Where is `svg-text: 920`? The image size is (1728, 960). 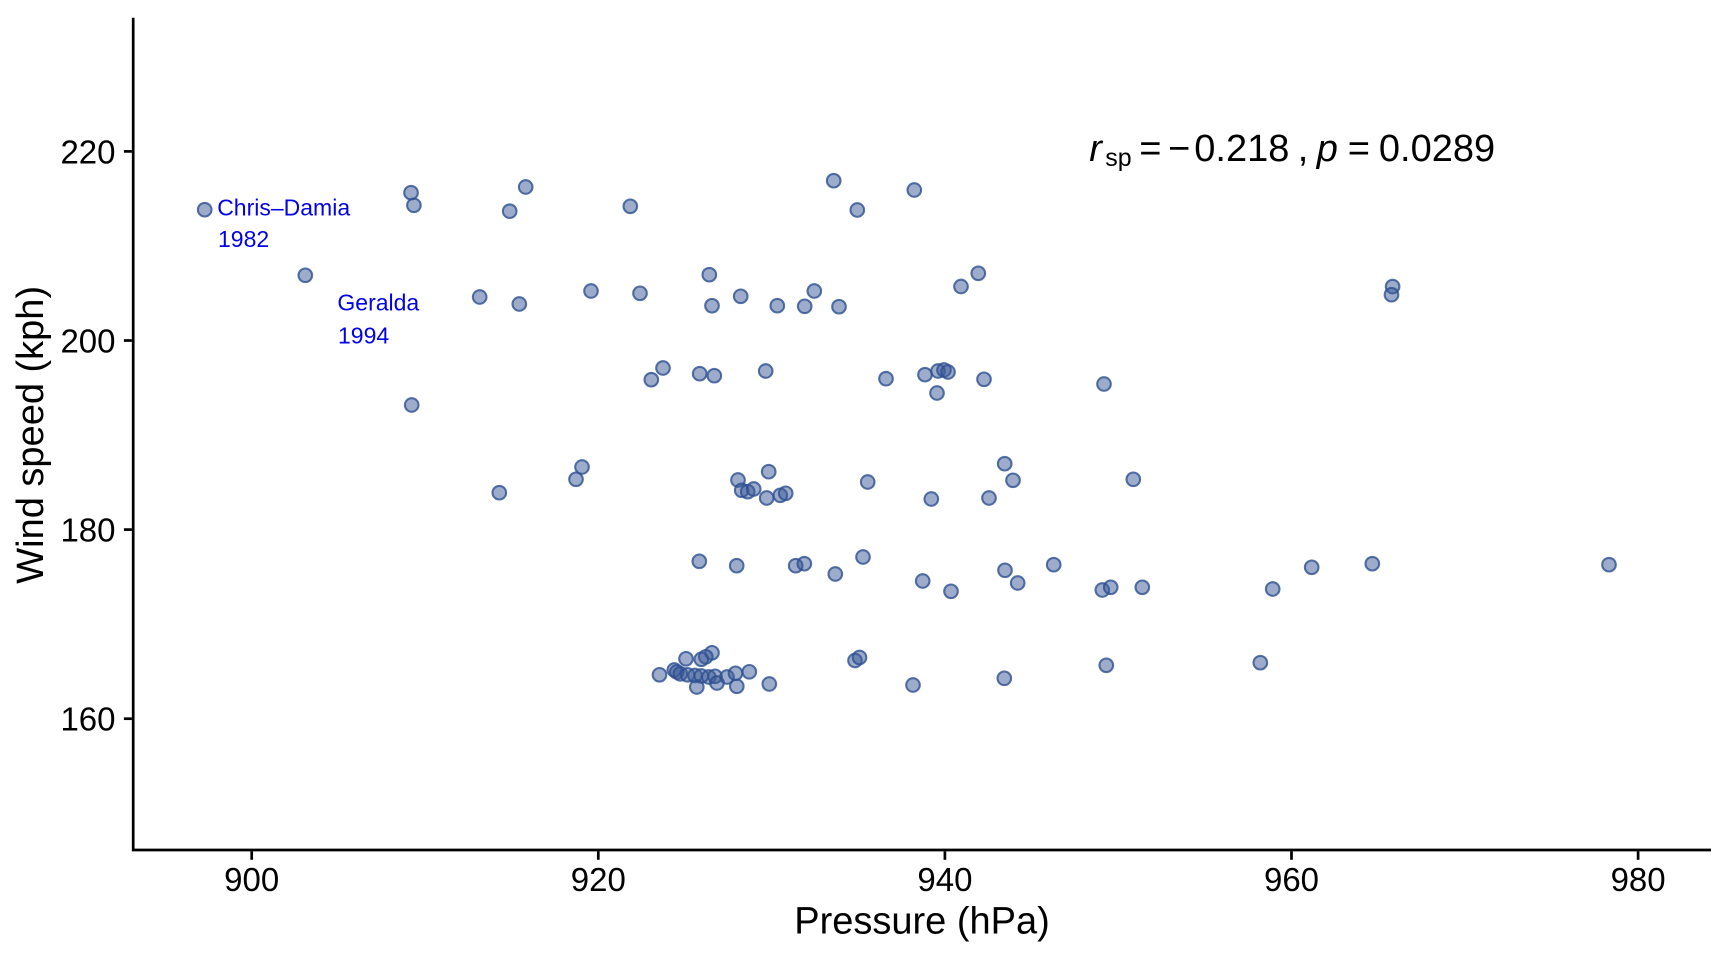 svg-text: 920 is located at coordinates (598, 879).